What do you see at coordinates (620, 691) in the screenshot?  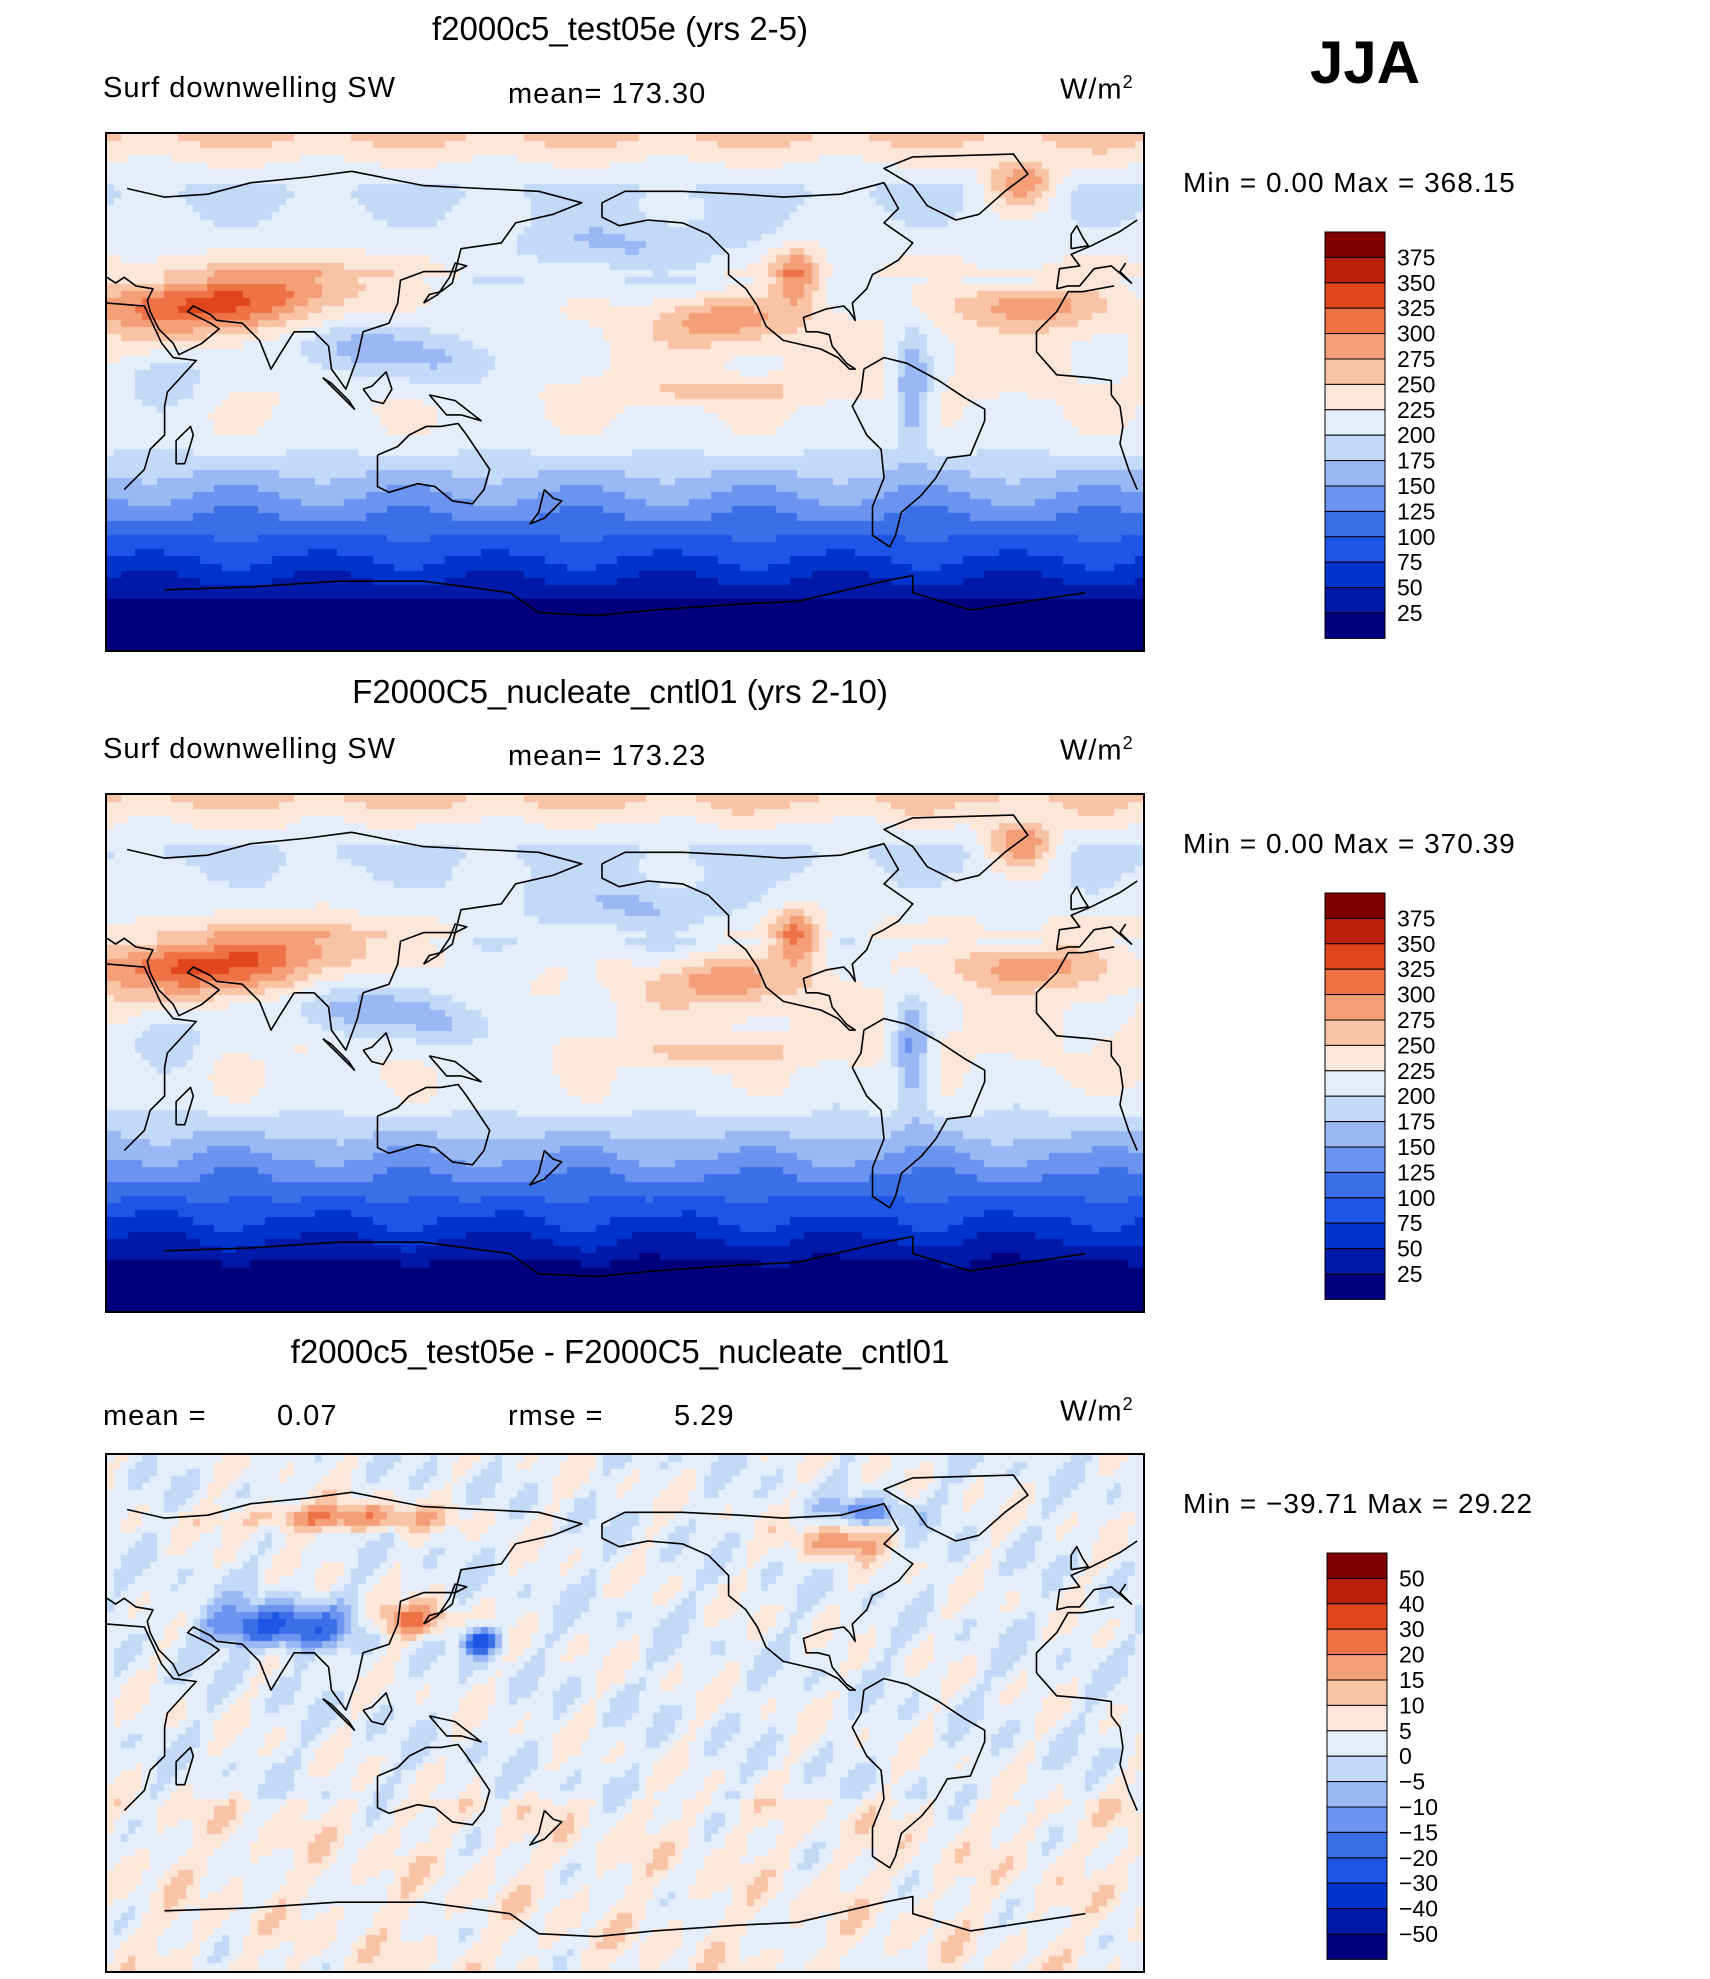 I see `panel2-title: F2000C5_nucleate_cntl01 (yrs 2-10)` at bounding box center [620, 691].